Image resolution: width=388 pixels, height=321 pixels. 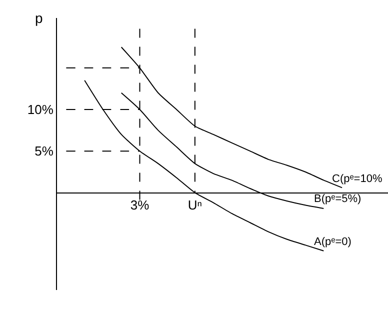 What do you see at coordinates (40, 110) in the screenshot?
I see `y-tick-label: 10%` at bounding box center [40, 110].